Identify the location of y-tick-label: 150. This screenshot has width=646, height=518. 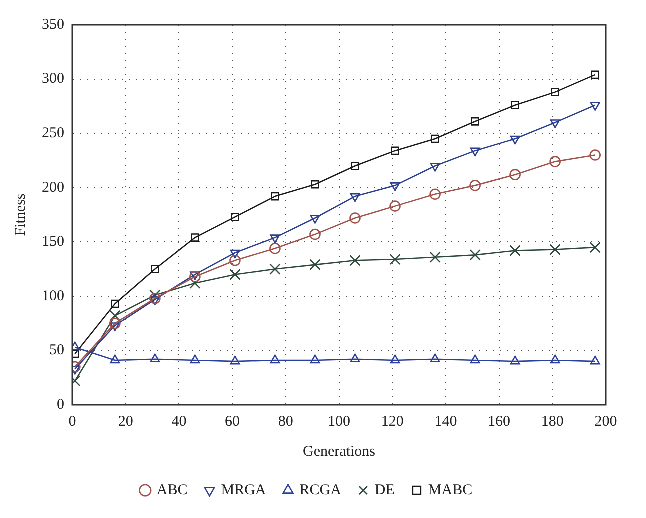
(53, 242).